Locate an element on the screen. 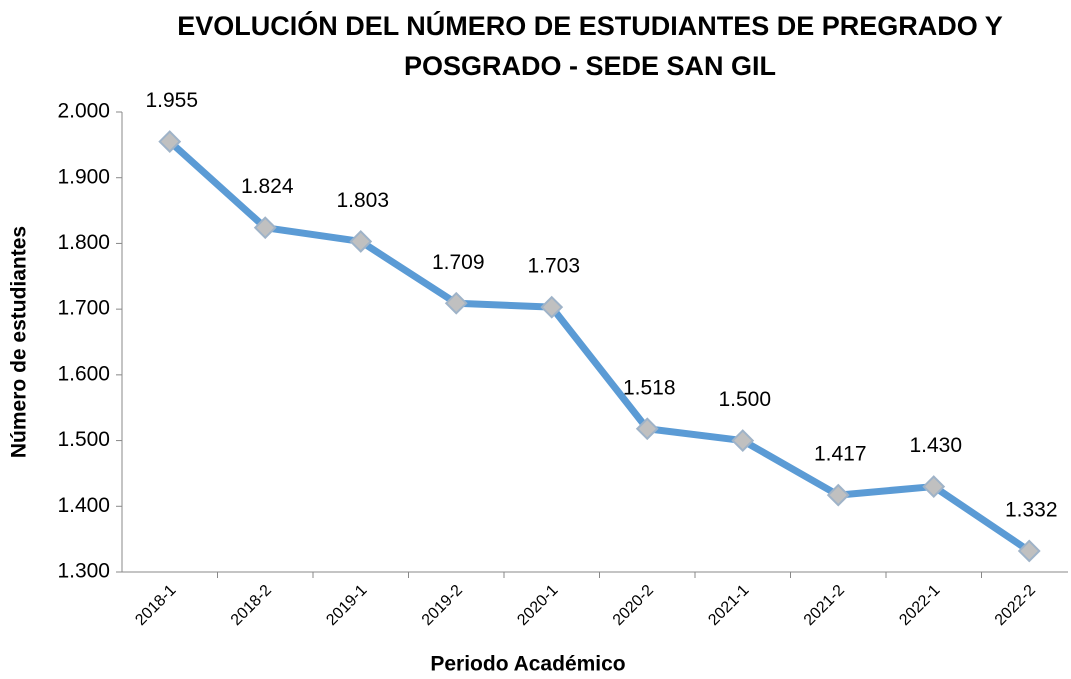 This screenshot has height=679, width=1071. data-label: 1.430 is located at coordinates (935, 445).